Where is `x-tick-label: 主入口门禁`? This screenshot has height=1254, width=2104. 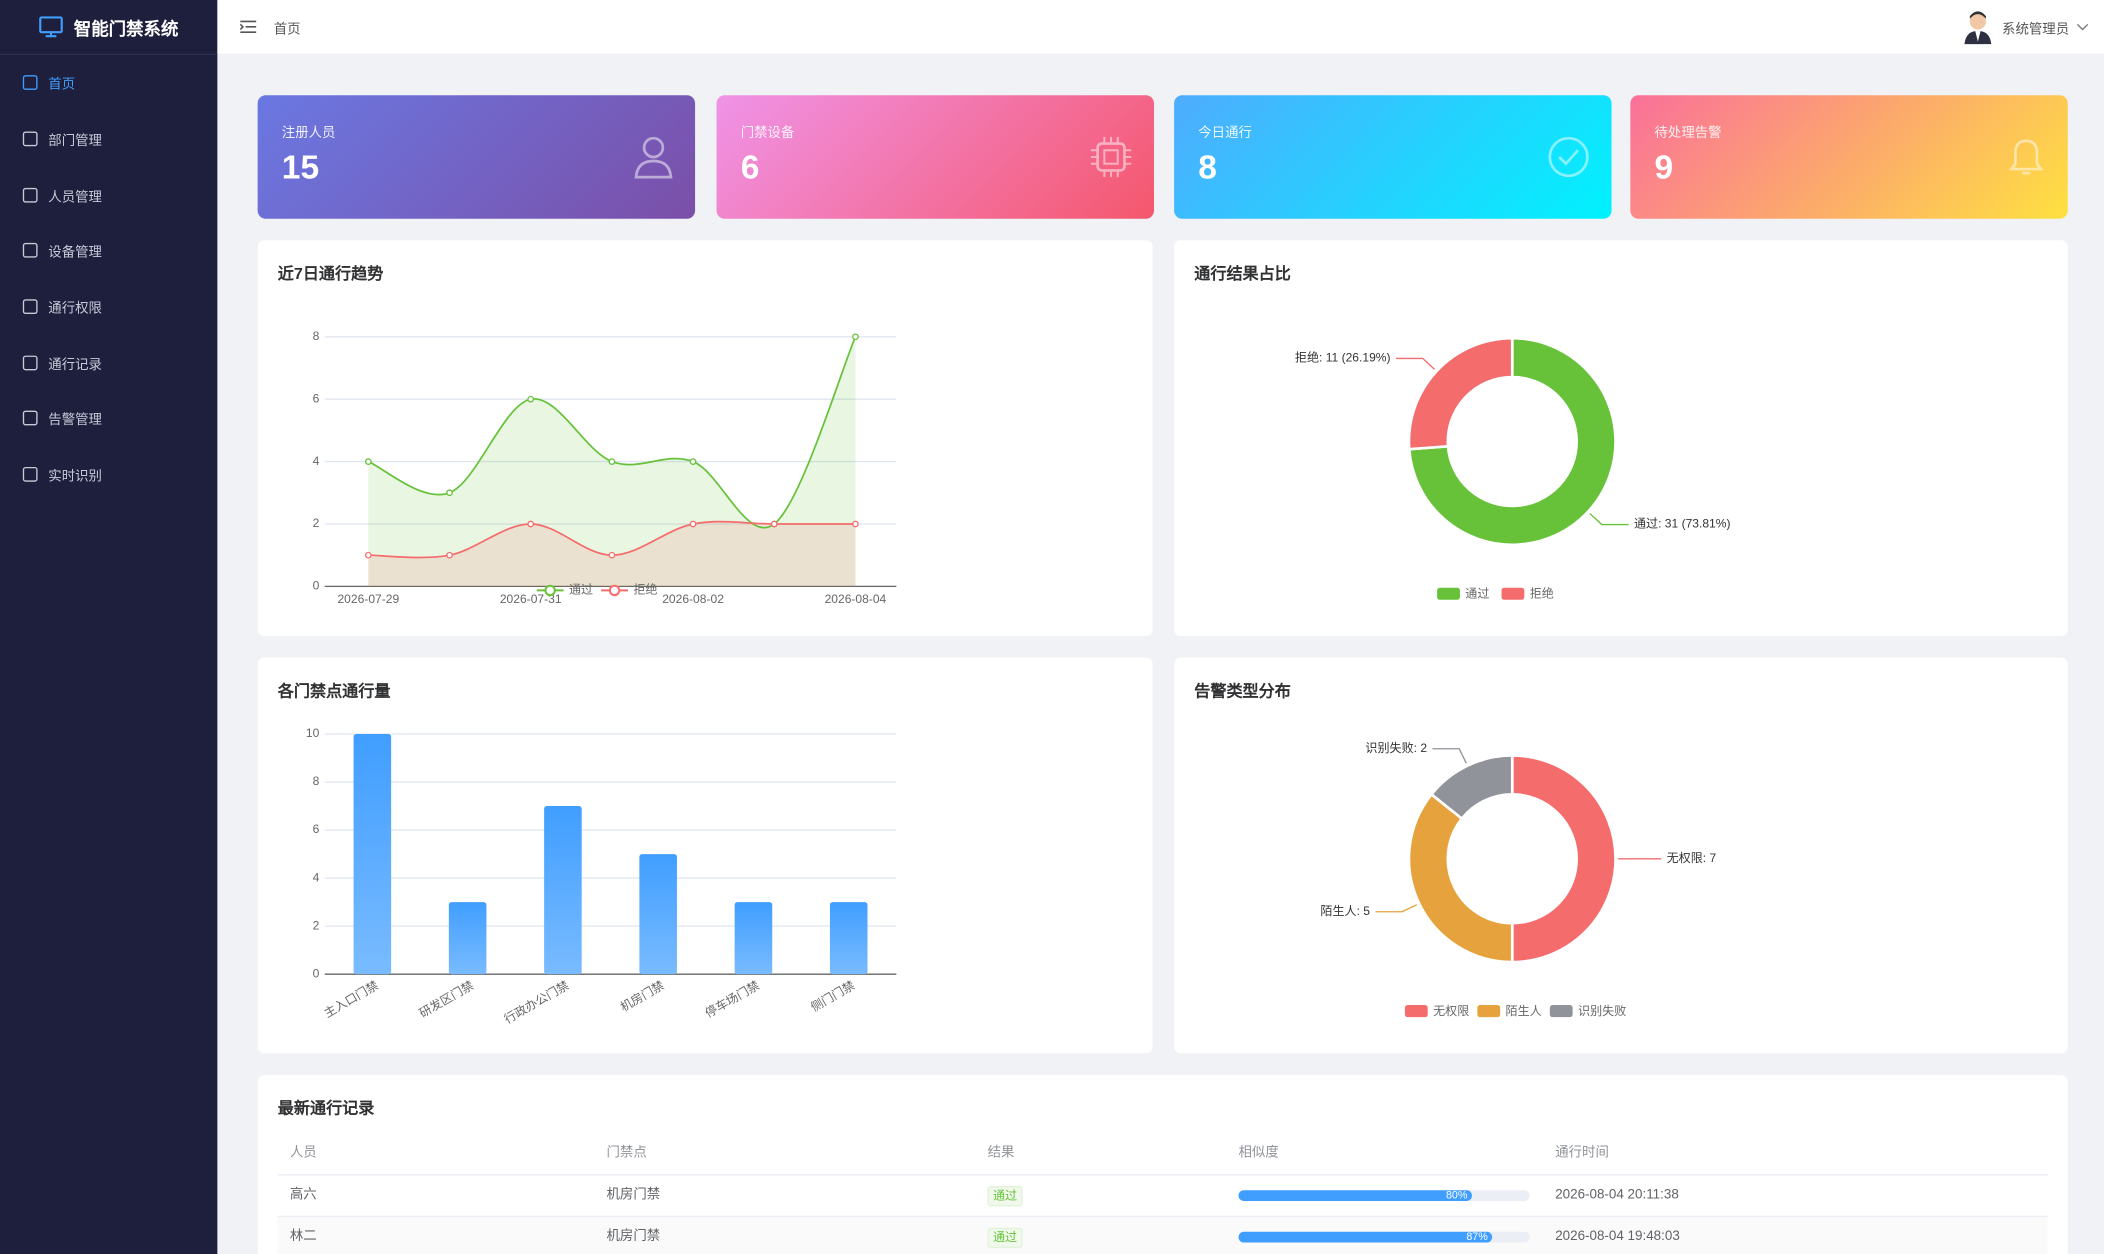 x-tick-label: 主入口门禁 is located at coordinates (351, 998).